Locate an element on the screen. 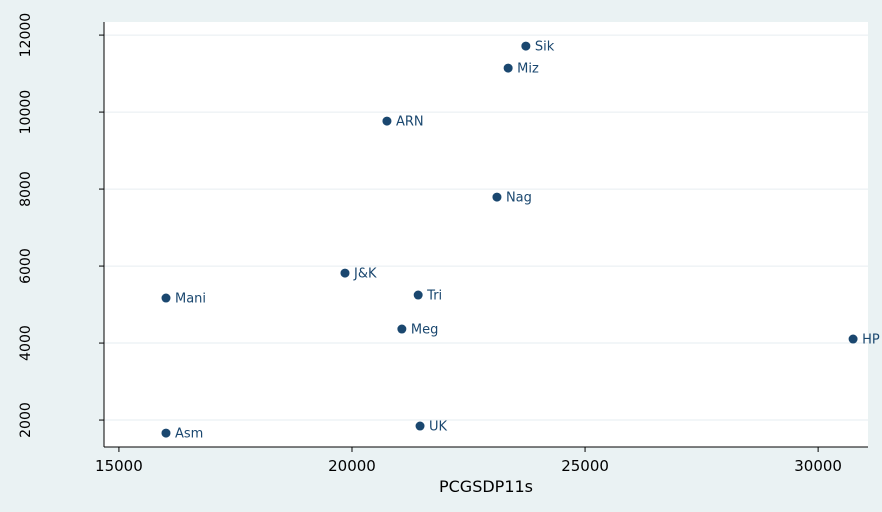 The width and height of the screenshot is (882, 512). y-tick-label: 8000 is located at coordinates (26, 189).